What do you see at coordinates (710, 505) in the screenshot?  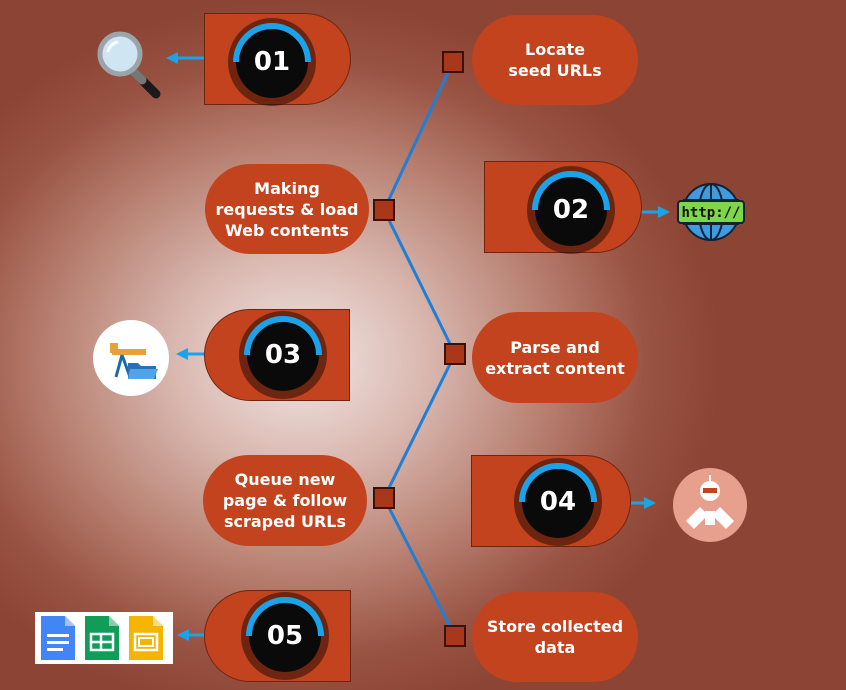 I see `robot-scraper-icon` at bounding box center [710, 505].